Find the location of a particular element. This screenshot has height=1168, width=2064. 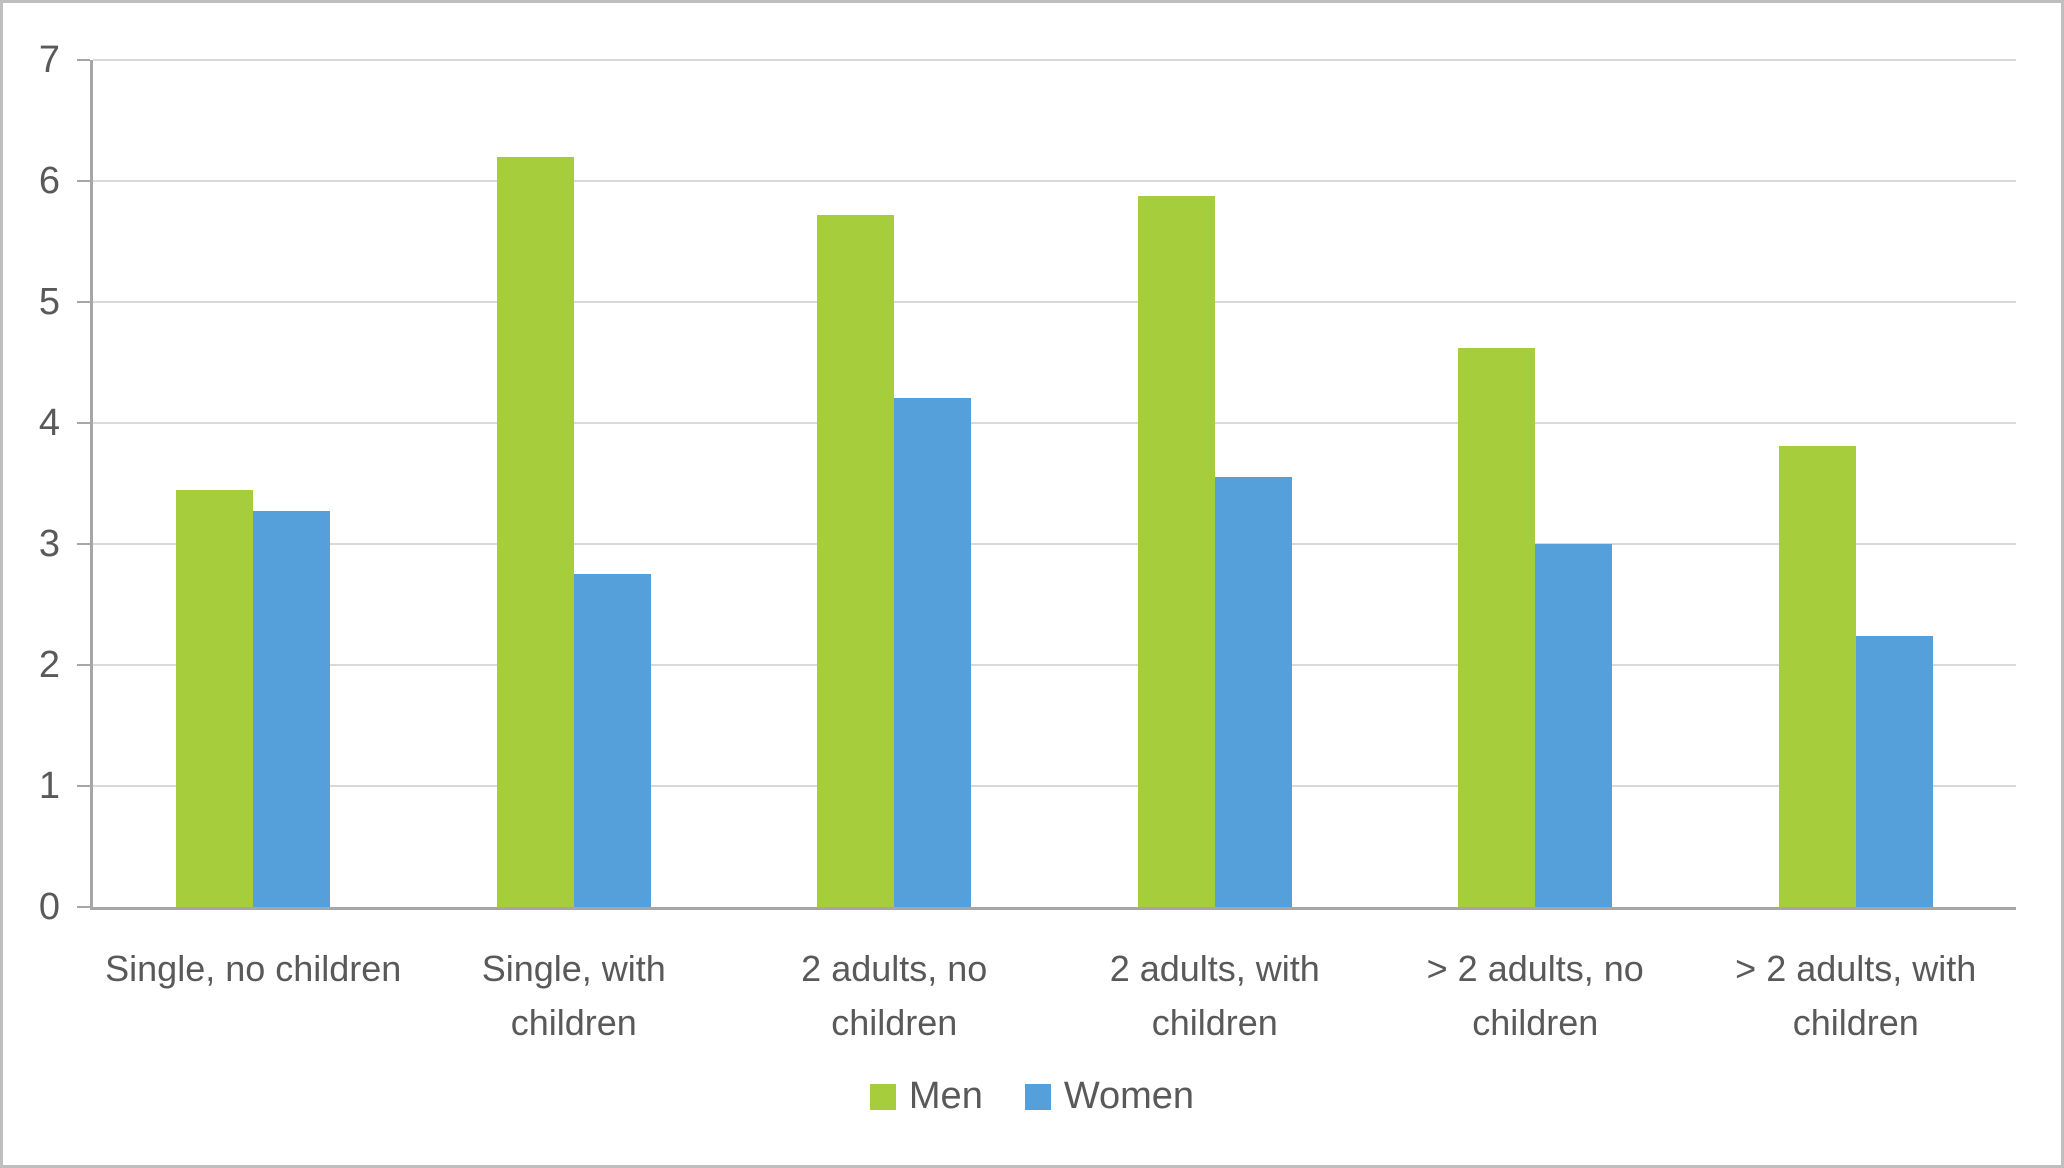

x-category-label: Single, no children is located at coordinates (253, 968).